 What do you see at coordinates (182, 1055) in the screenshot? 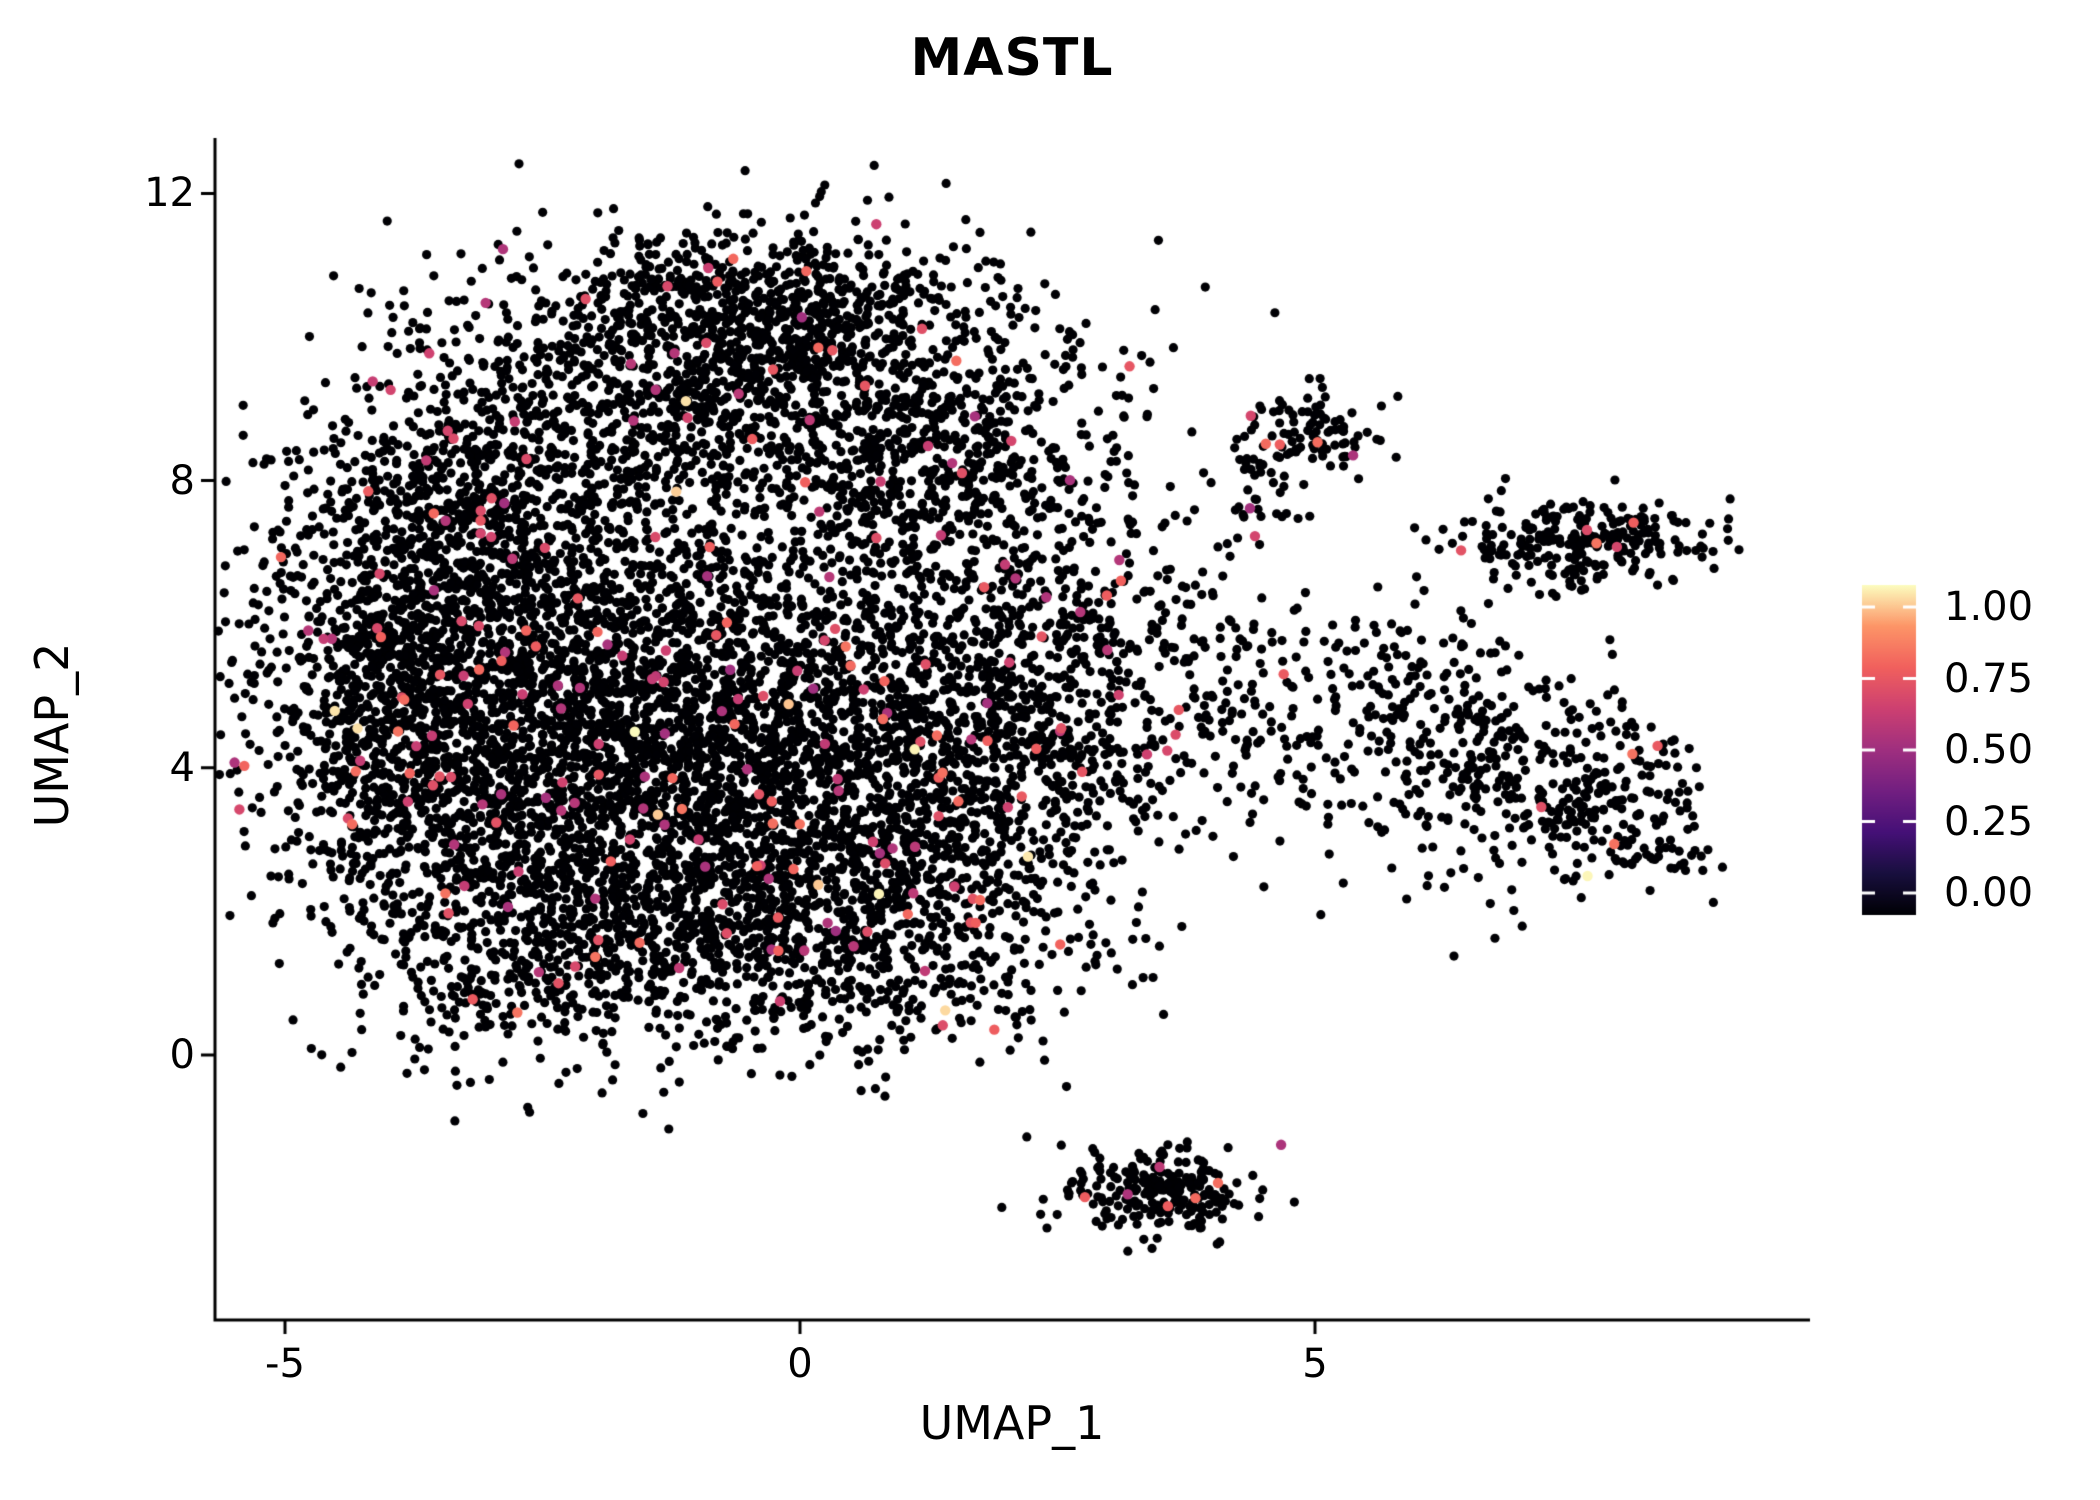
I see `y-tick-label: 0` at bounding box center [182, 1055].